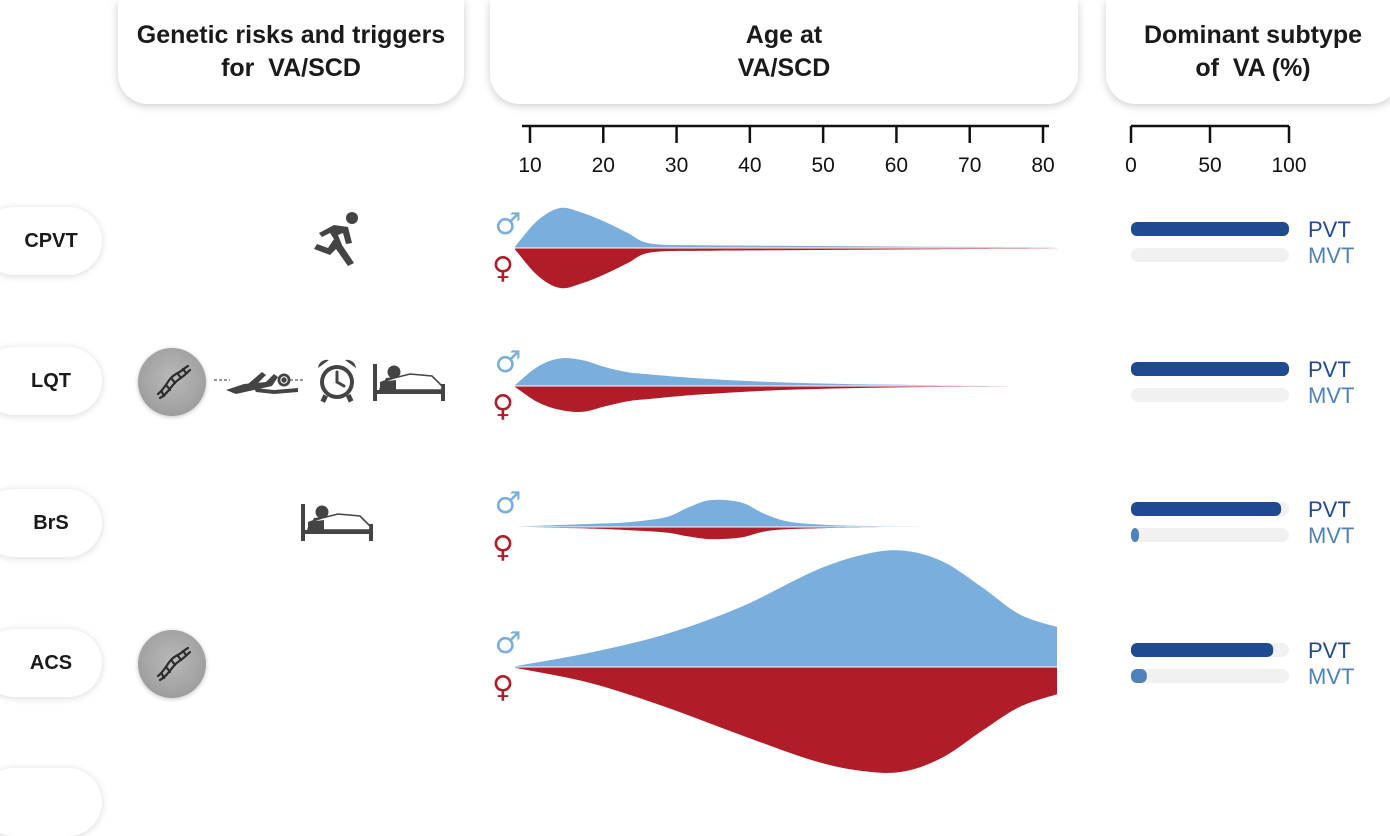 The width and height of the screenshot is (1390, 836). Describe the element at coordinates (337, 381) in the screenshot. I see `alarm-clock-icon` at that location.